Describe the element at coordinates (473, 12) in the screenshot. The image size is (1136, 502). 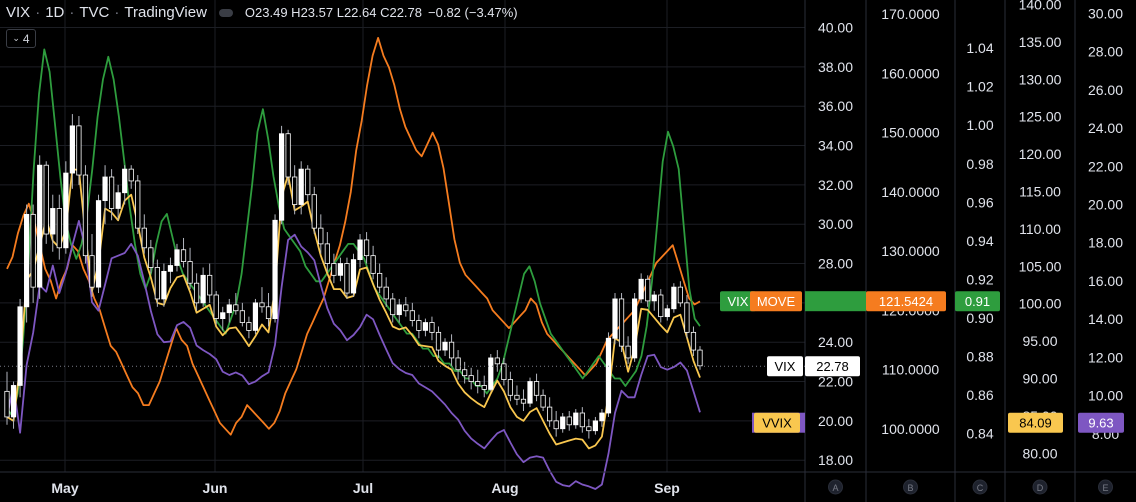
I see `price-change: −0.82 (−3.47%)` at that location.